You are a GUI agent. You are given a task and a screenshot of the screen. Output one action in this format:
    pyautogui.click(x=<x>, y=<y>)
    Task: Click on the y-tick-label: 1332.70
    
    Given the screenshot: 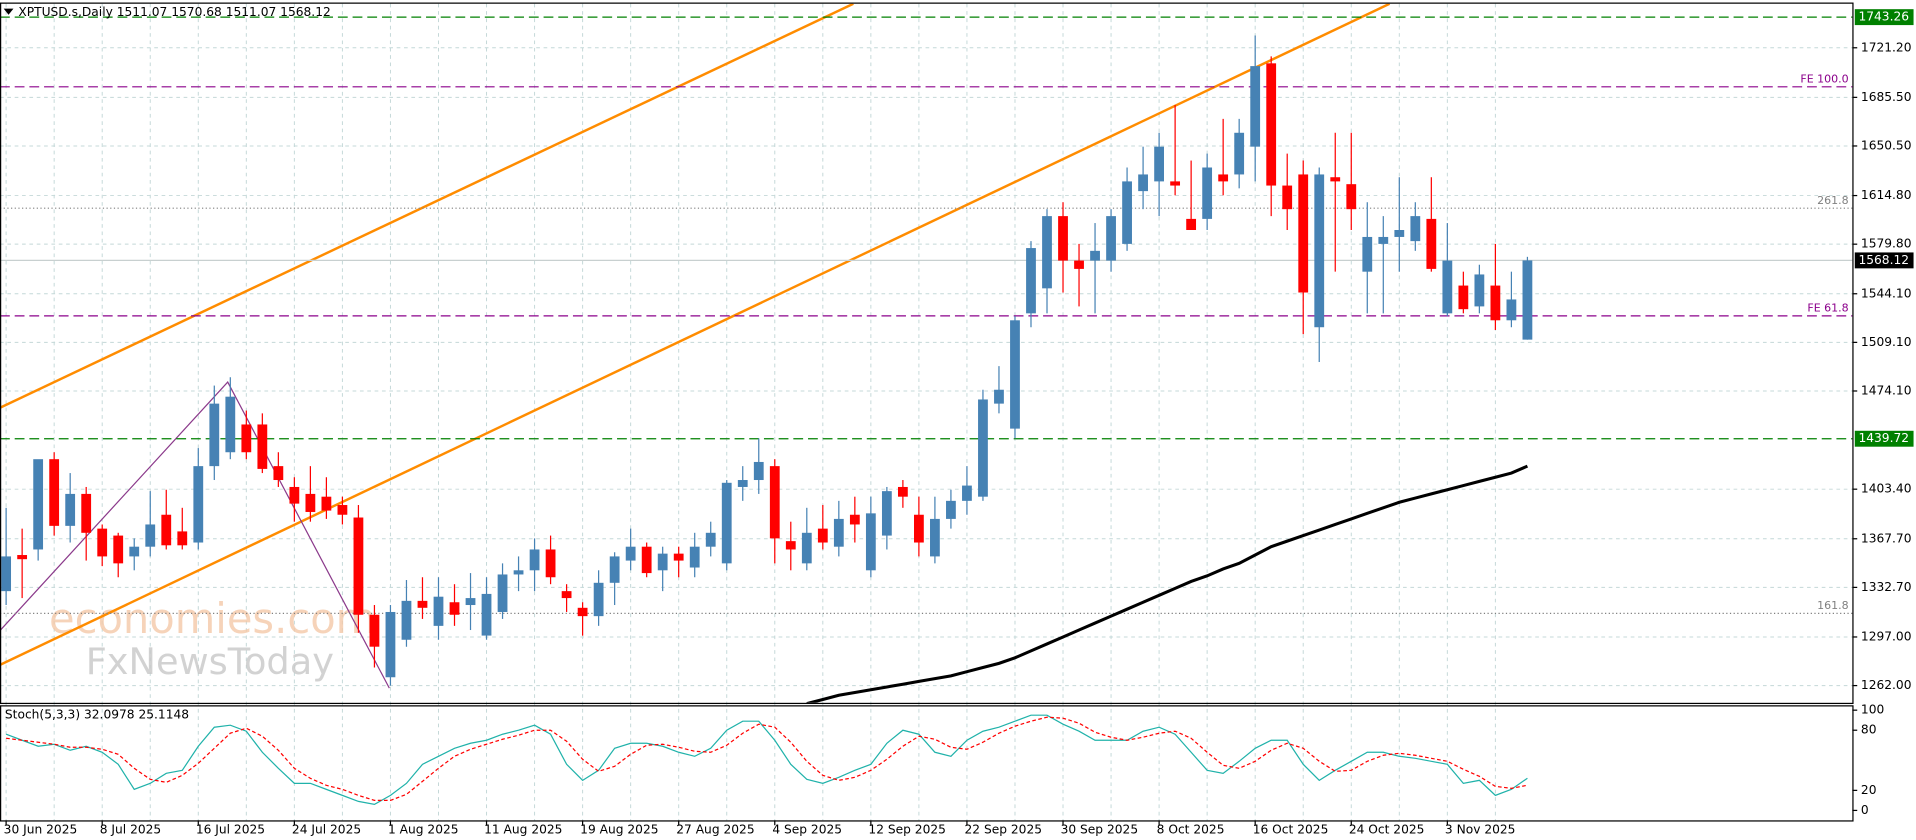 What is the action you would take?
    pyautogui.click(x=1886, y=587)
    